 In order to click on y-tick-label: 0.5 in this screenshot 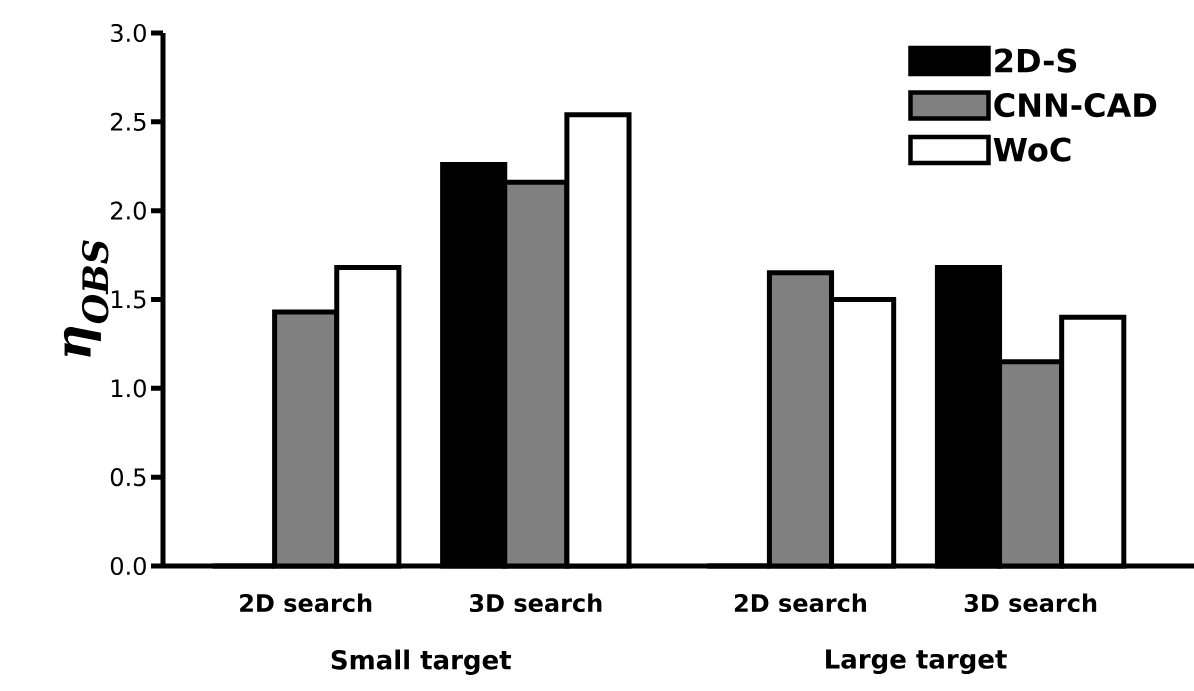, I will do `click(128, 477)`.